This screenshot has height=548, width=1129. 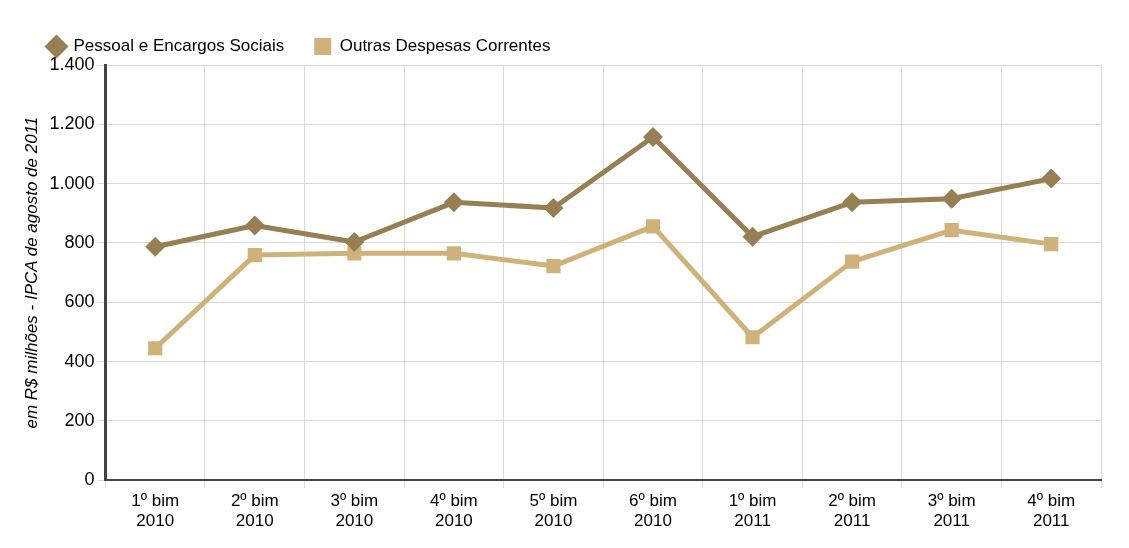 What do you see at coordinates (454, 511) in the screenshot?
I see `x-tick-label: 4º bim 2010` at bounding box center [454, 511].